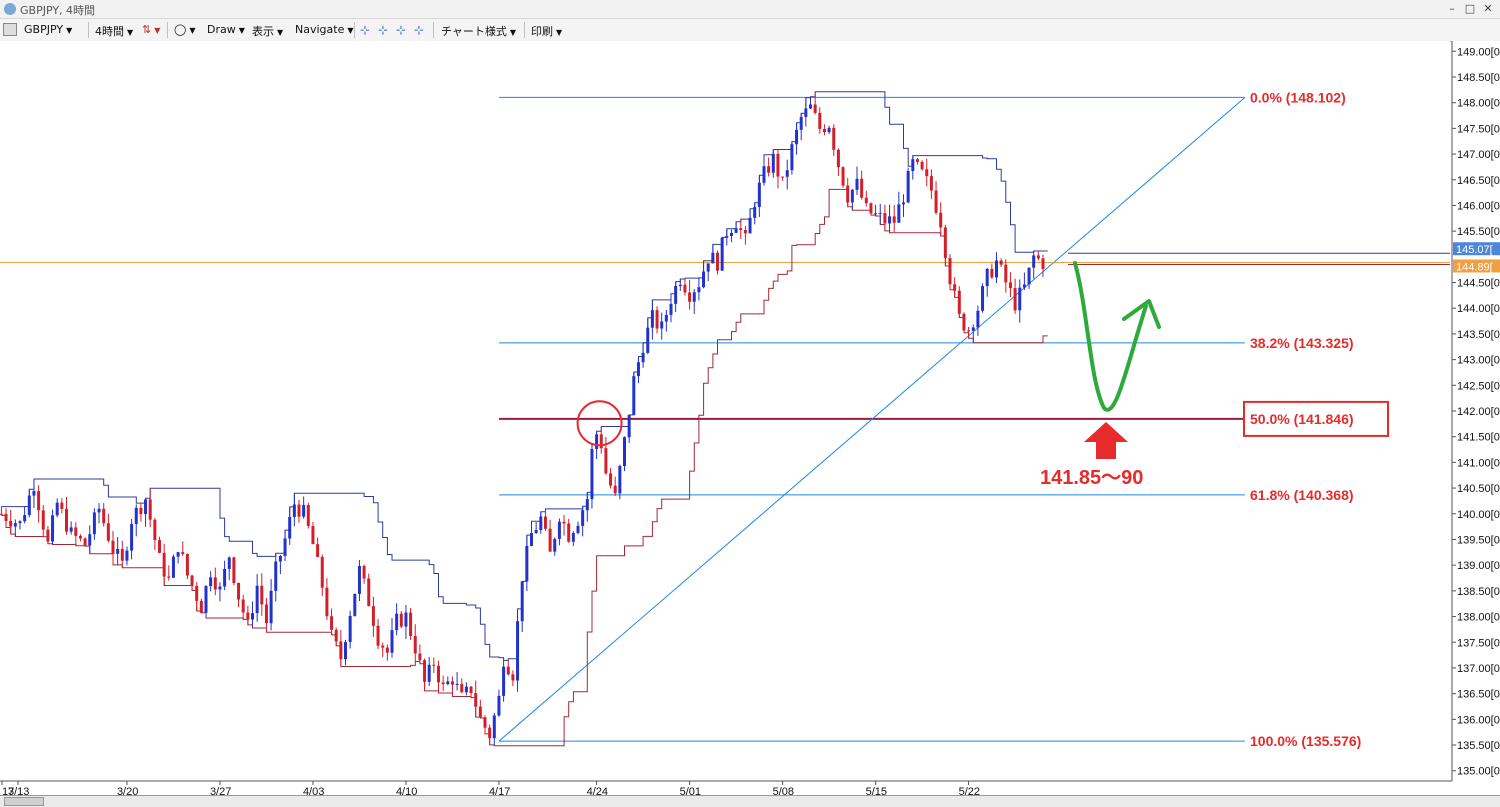 Image resolution: width=1500 pixels, height=807 pixels. What do you see at coordinates (1488, 8) in the screenshot?
I see `close-icon: ✕` at bounding box center [1488, 8].